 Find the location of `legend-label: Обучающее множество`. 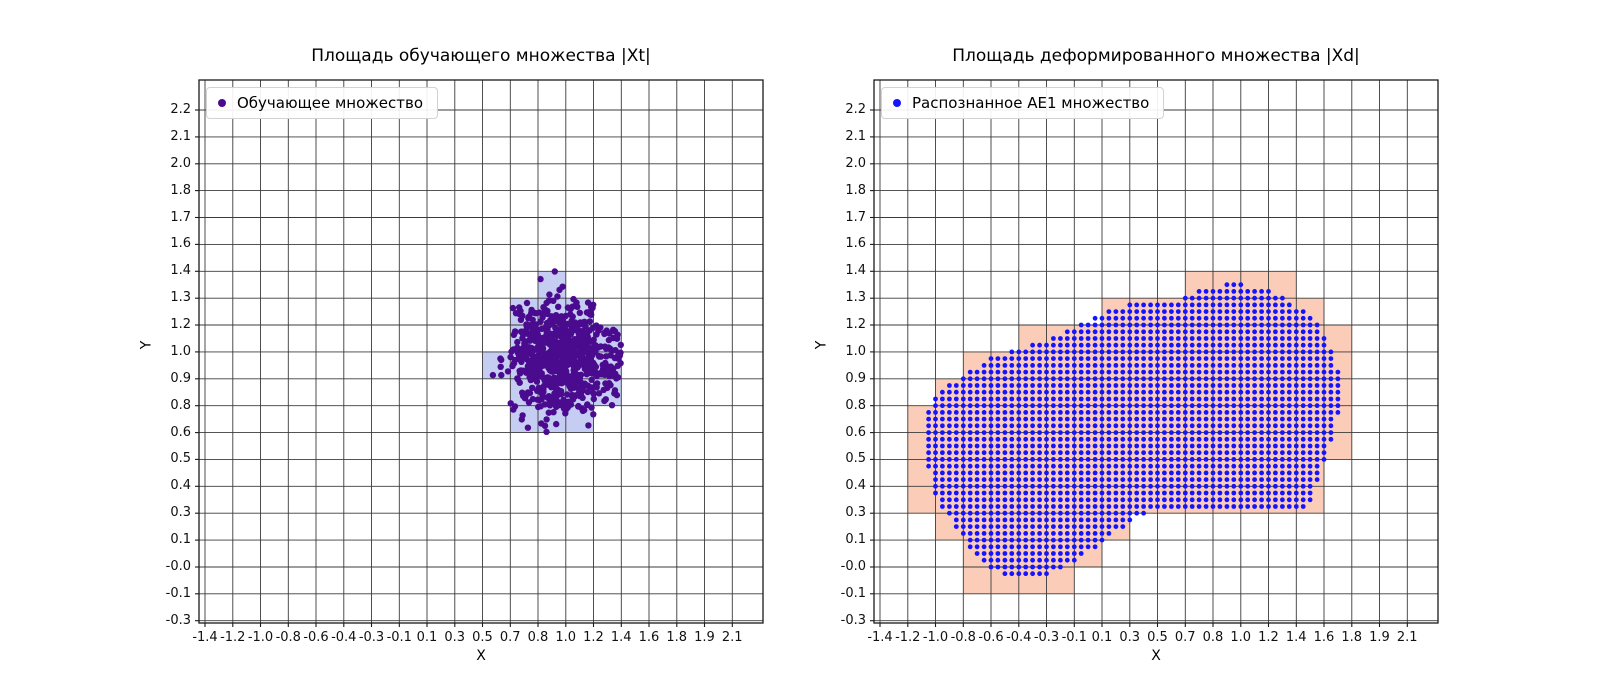

legend-label: Обучающее множество is located at coordinates (330, 103).